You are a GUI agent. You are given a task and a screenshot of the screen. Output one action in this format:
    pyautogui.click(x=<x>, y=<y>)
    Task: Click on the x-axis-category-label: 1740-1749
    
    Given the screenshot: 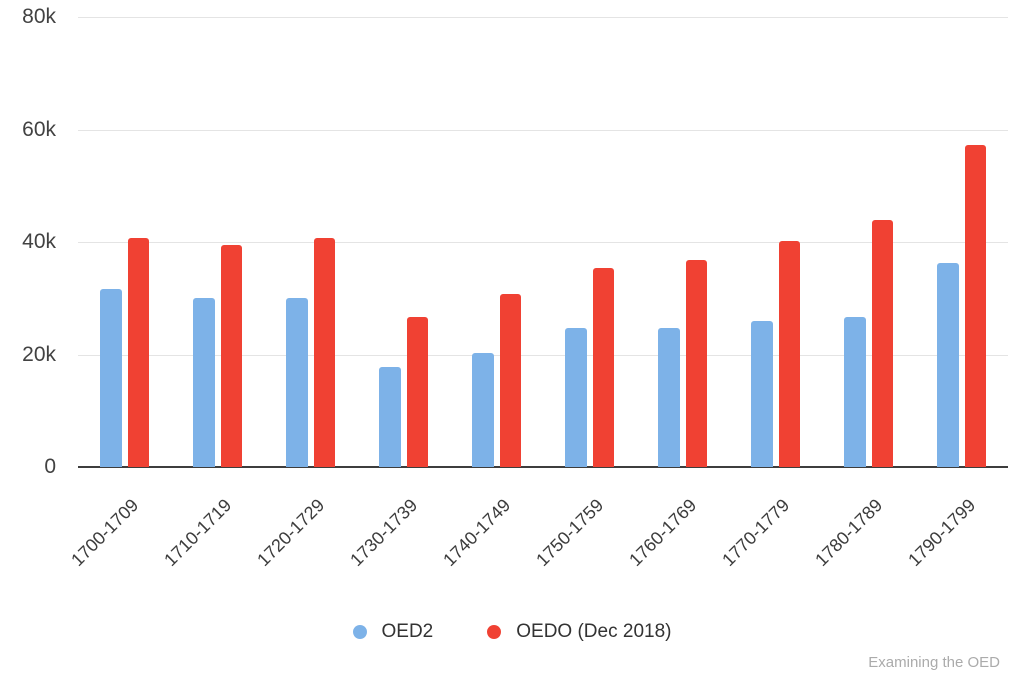 What is the action you would take?
    pyautogui.click(x=477, y=533)
    